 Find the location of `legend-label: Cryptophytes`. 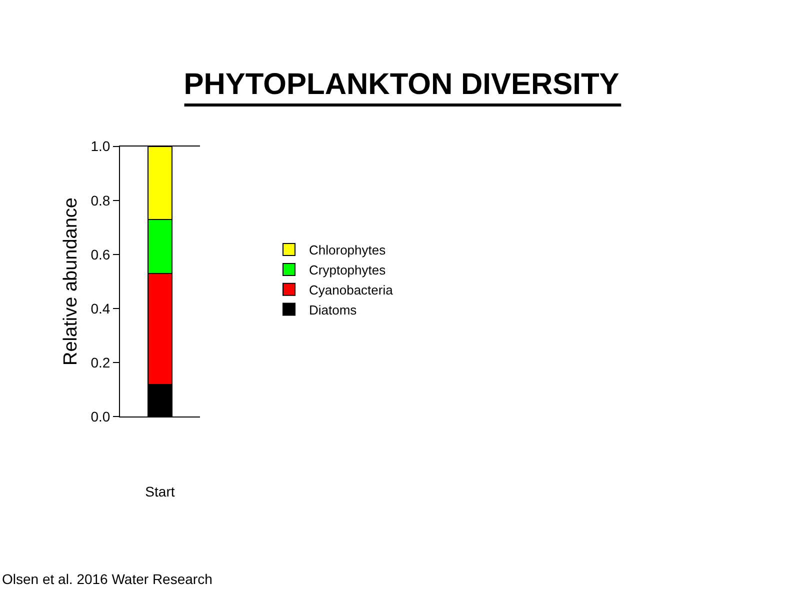

legend-label: Cryptophytes is located at coordinates (347, 270).